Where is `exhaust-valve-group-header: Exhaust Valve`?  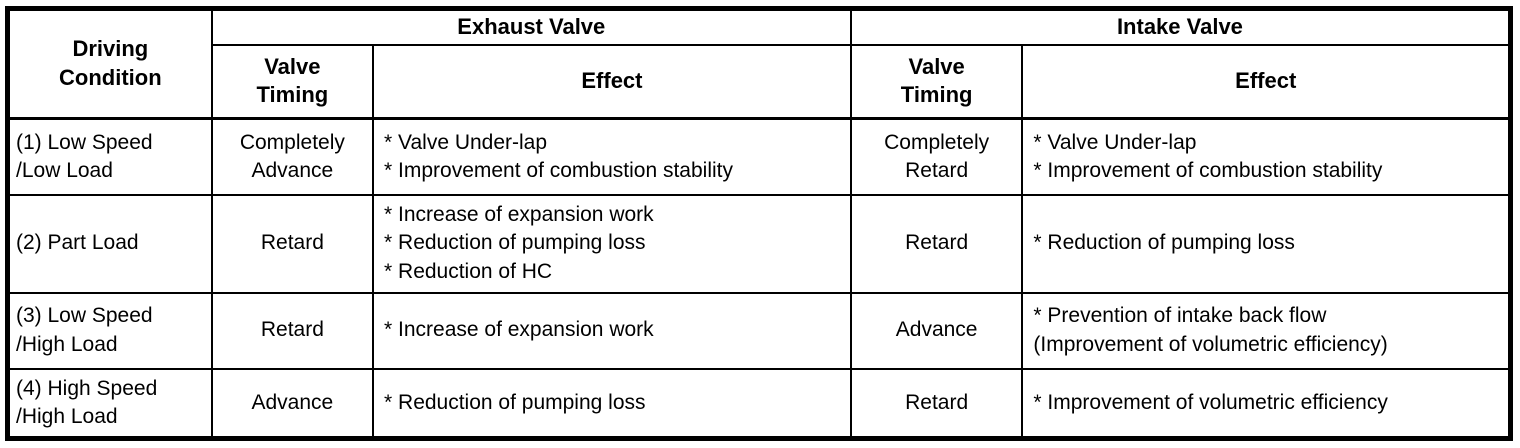 exhaust-valve-group-header: Exhaust Valve is located at coordinates (531, 26).